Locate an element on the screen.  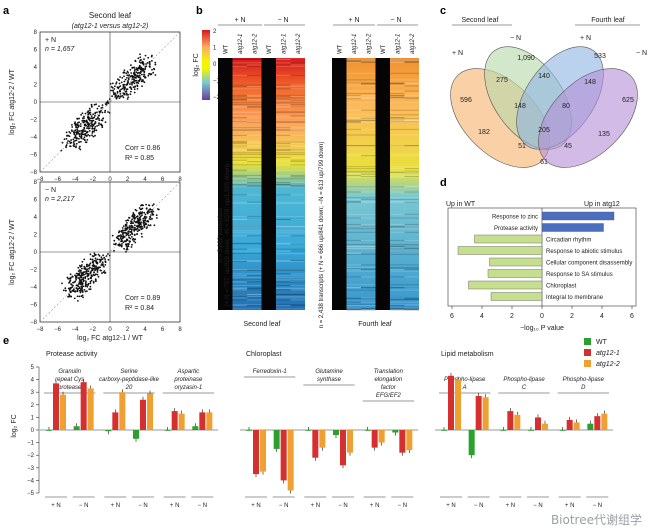
heatmap-right-plusN: + N is located at coordinates (353, 20).